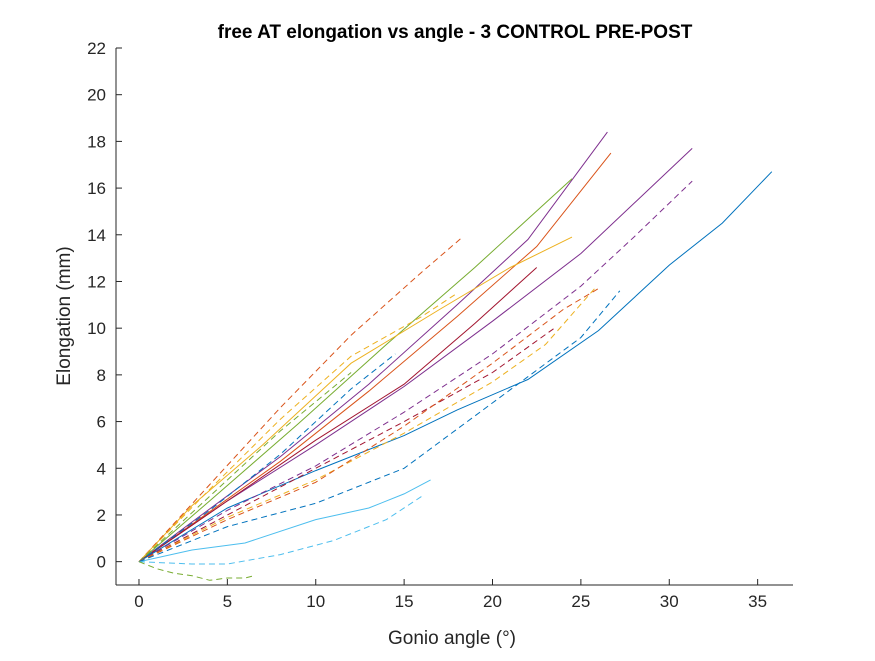 This screenshot has height=661, width=875. I want to click on y-tick-label: 12, so click(96, 281).